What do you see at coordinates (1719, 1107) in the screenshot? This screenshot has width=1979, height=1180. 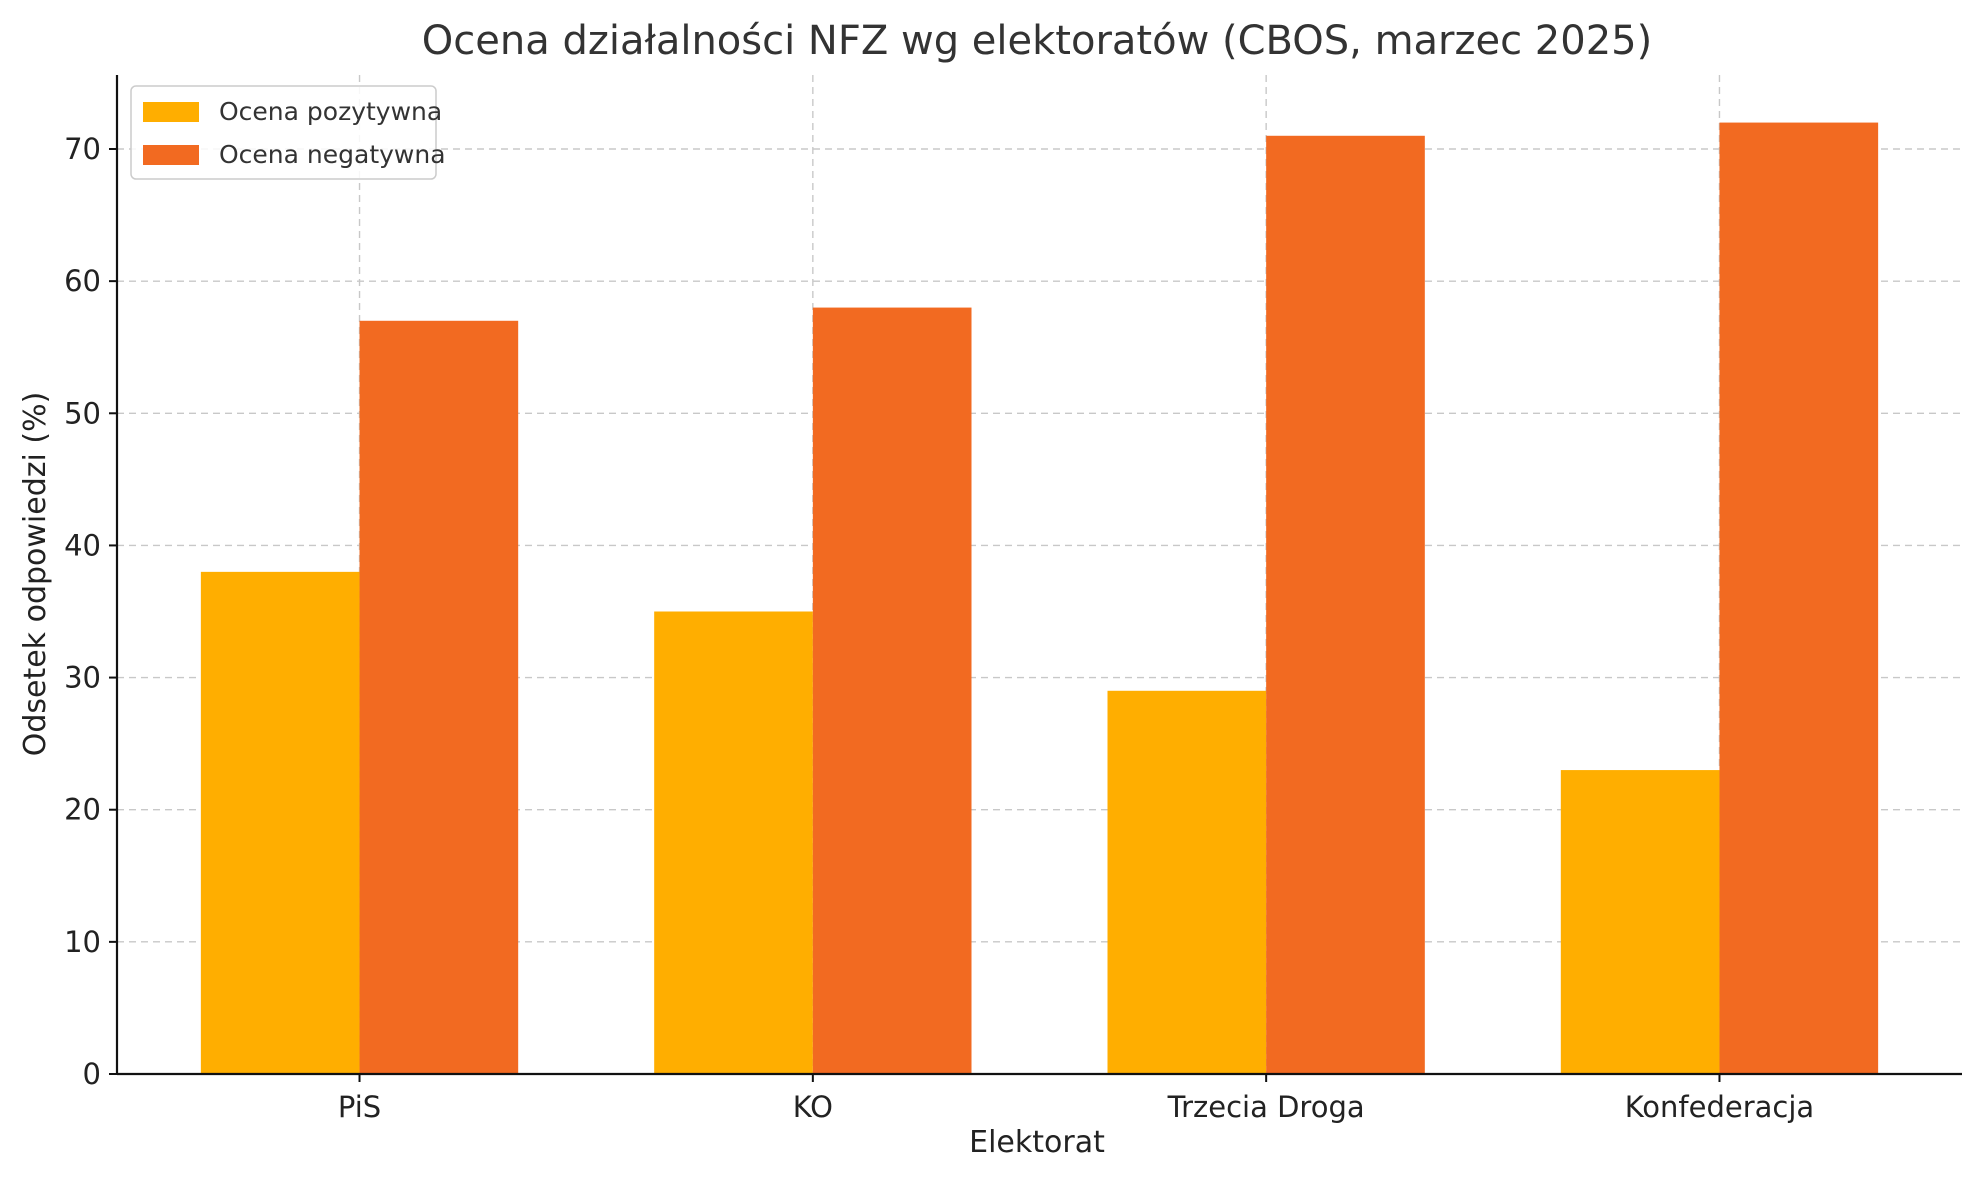 I see `x-tick-label-3: Konfederacja` at bounding box center [1719, 1107].